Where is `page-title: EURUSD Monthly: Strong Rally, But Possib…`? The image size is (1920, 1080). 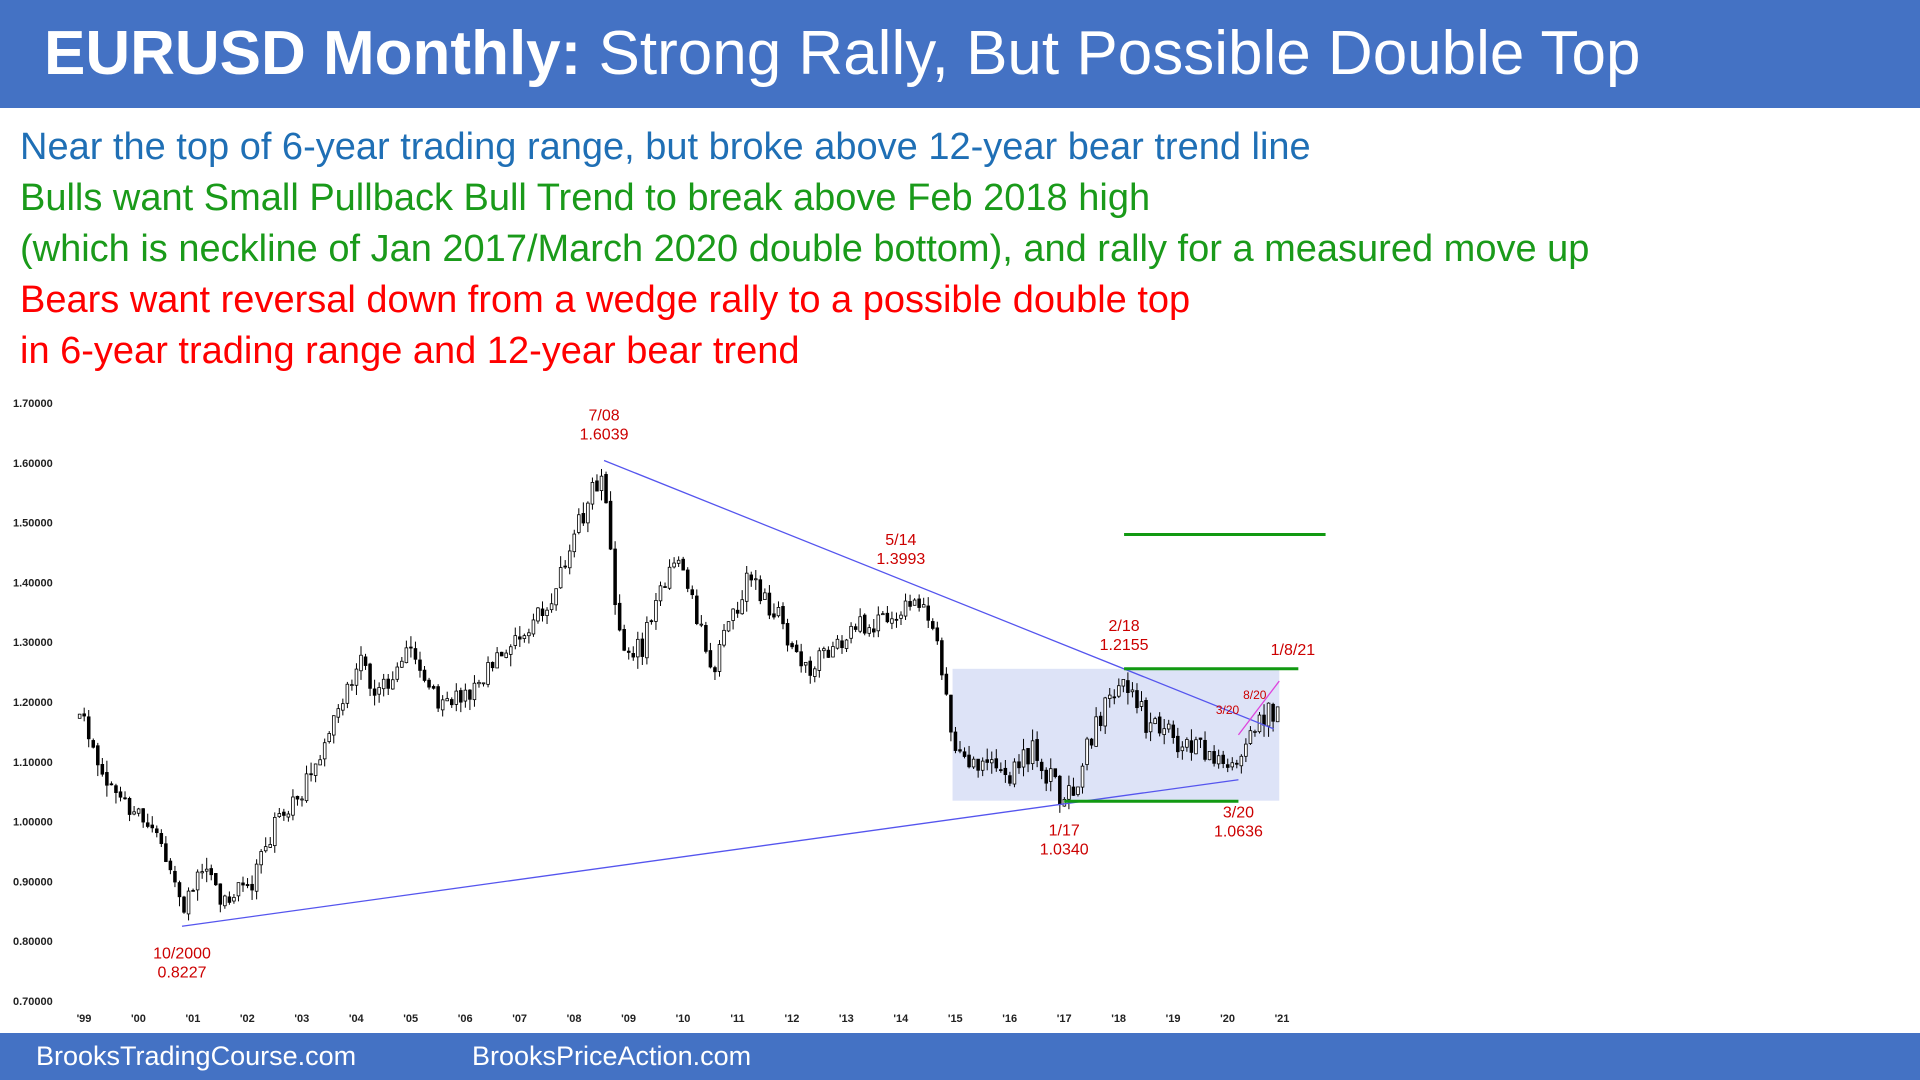 page-title: EURUSD Monthly: Strong Rally, But Possib… is located at coordinates (842, 54).